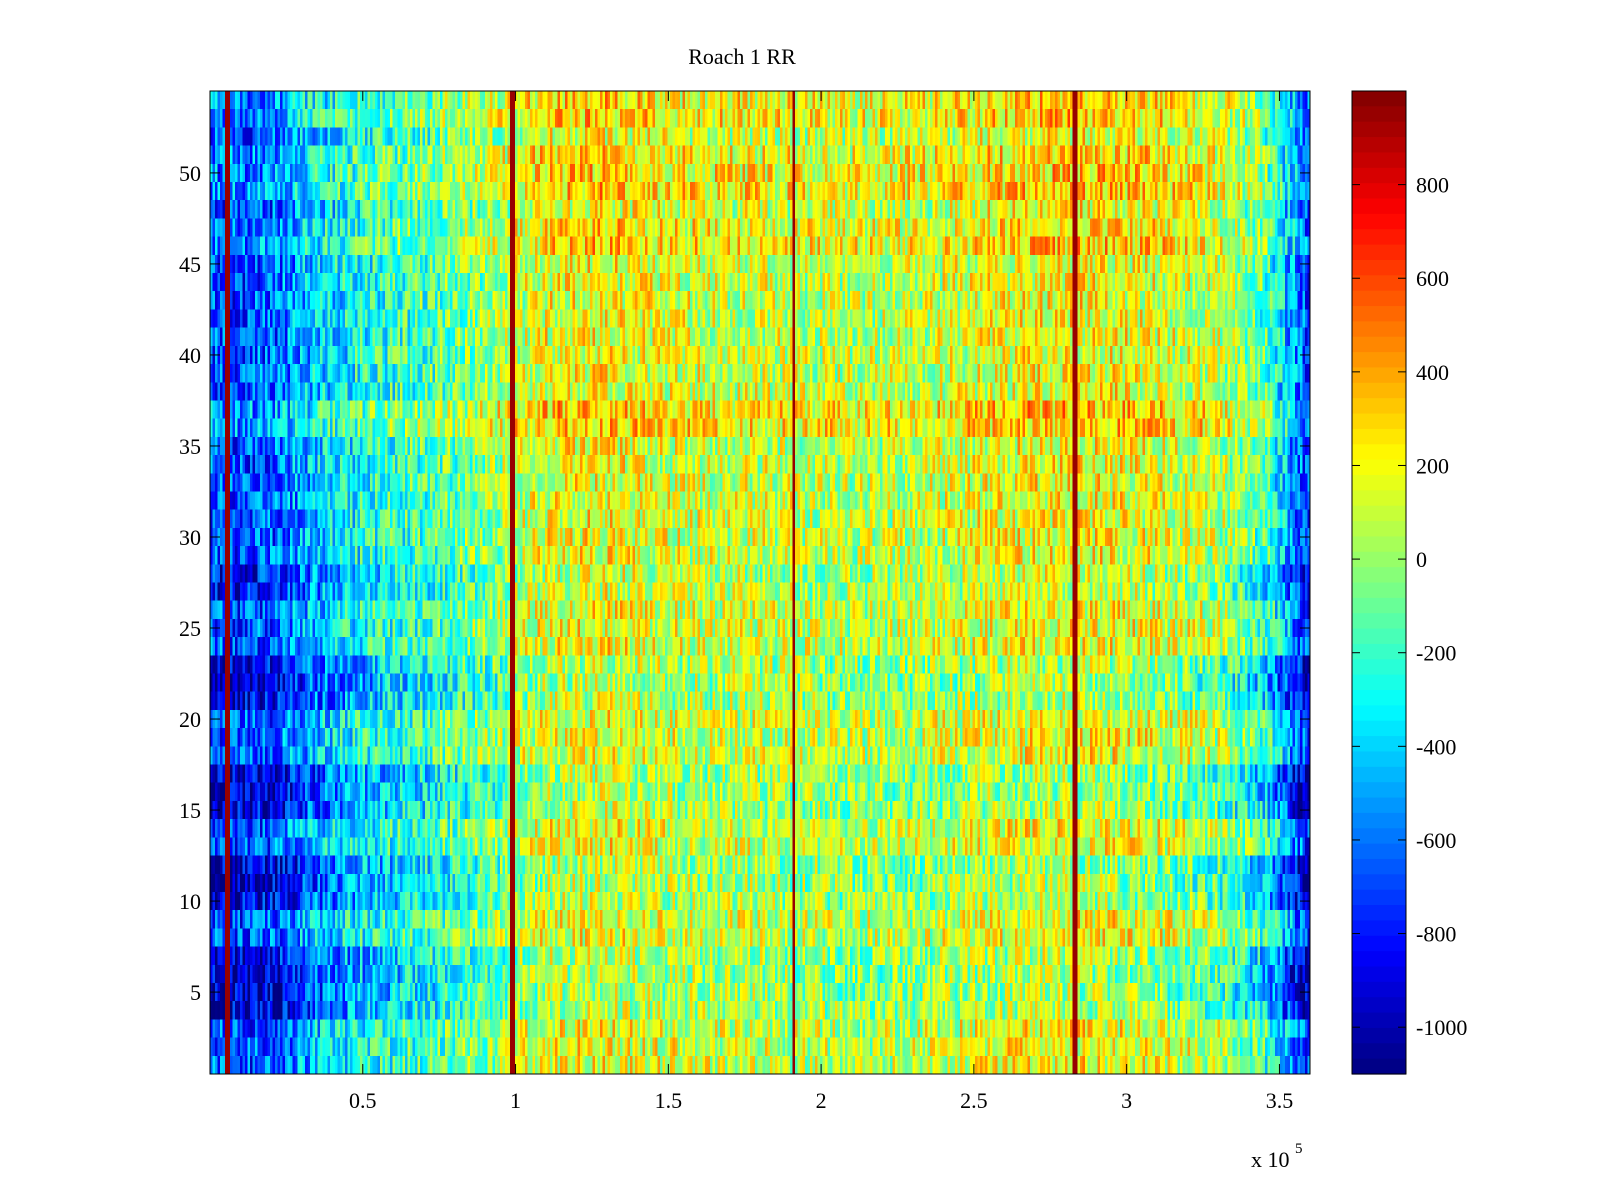 This screenshot has height=1200, width=1600. I want to click on colorbar-tick-label: -400, so click(1436, 746).